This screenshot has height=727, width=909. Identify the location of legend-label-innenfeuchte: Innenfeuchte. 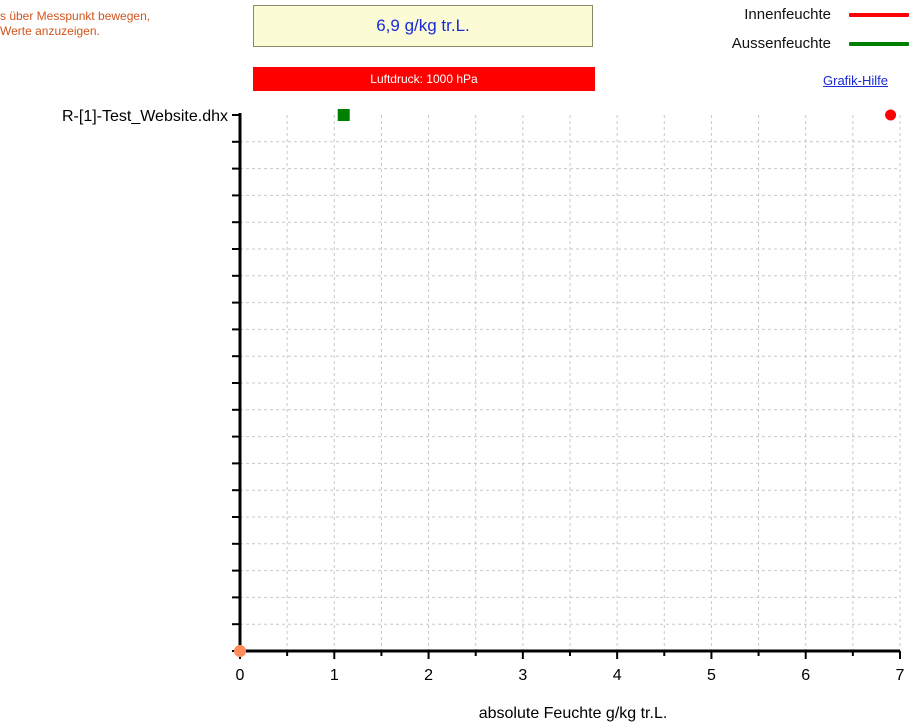
(787, 14).